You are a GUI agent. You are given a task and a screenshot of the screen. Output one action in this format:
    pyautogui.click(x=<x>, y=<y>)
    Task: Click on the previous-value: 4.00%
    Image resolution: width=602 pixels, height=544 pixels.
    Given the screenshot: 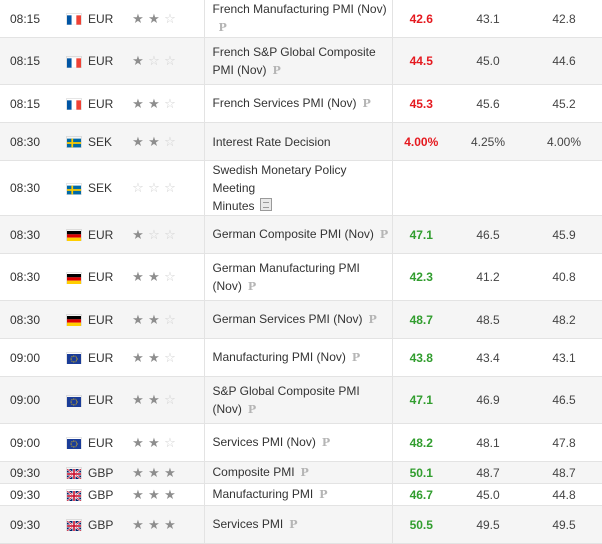 What is the action you would take?
    pyautogui.click(x=564, y=141)
    